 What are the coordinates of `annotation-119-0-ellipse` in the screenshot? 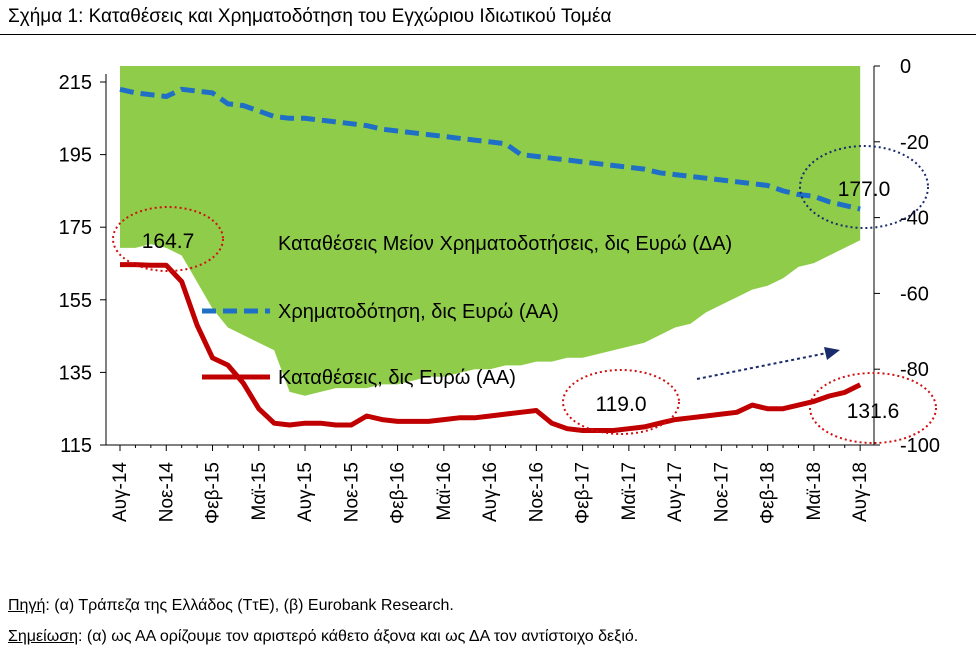 It's located at (621, 402).